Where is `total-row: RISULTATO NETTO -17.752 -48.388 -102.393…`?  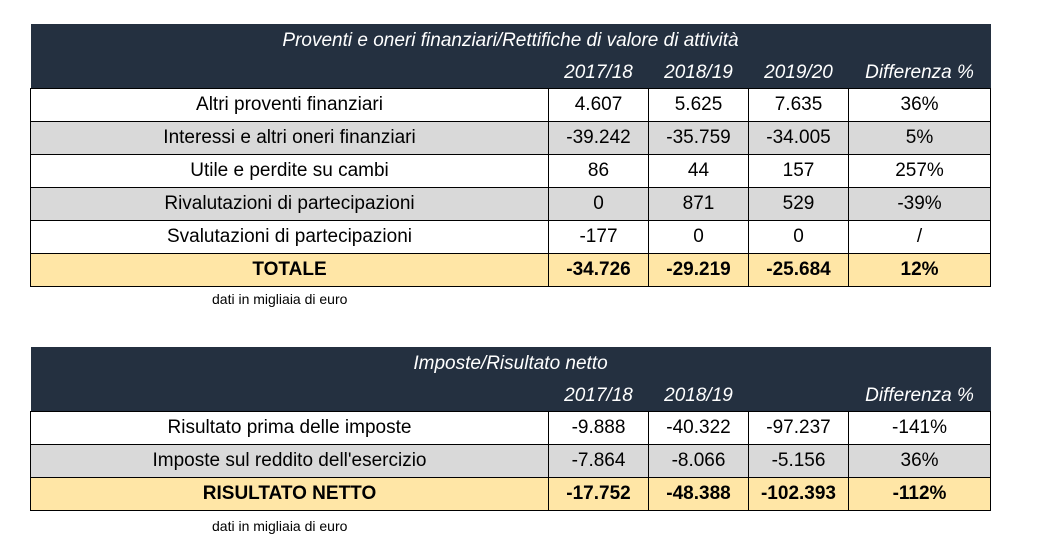 total-row: RISULTATO NETTO -17.752 -48.388 -102.393… is located at coordinates (511, 494).